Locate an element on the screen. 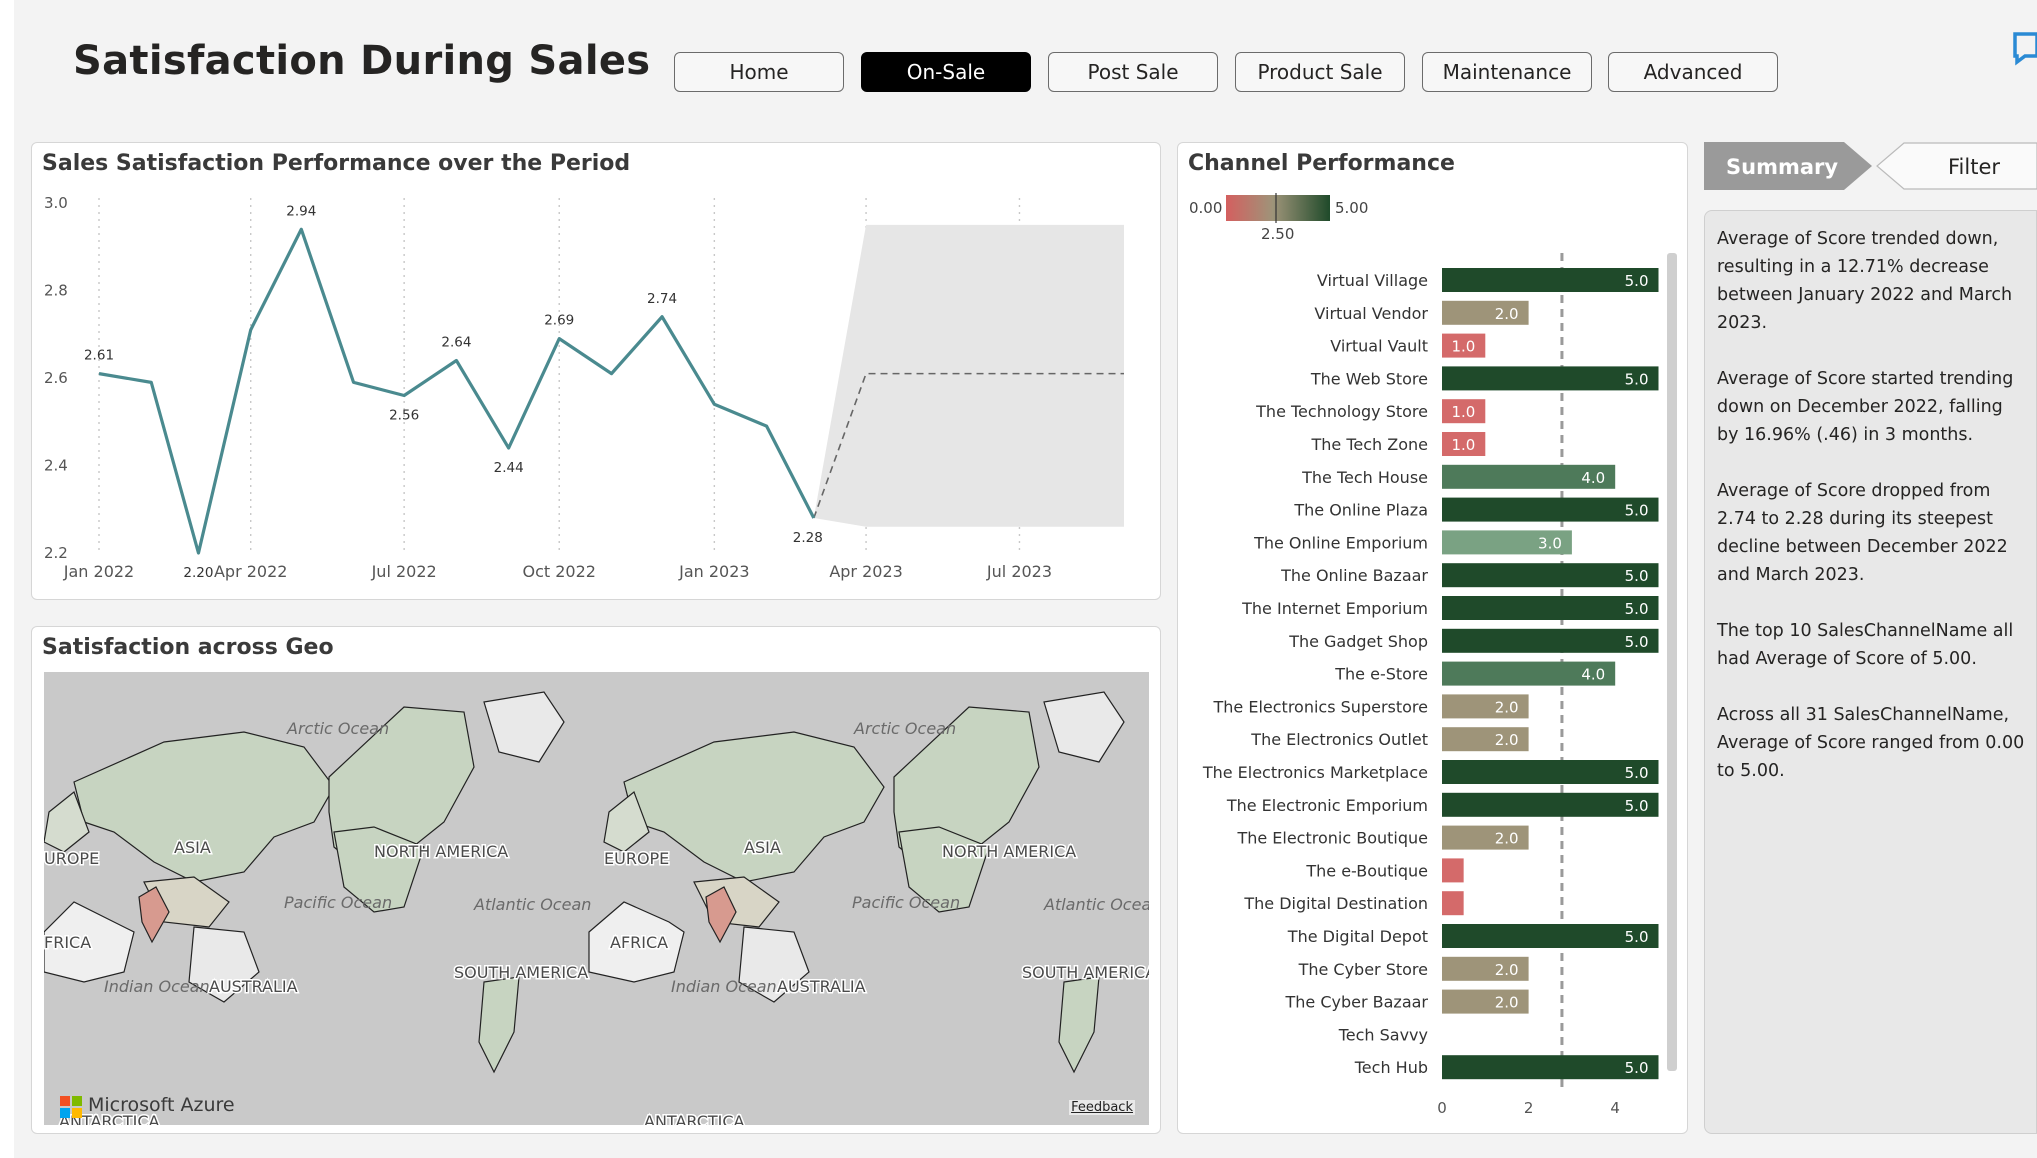 Image resolution: width=2037 pixels, height=1158 pixels. map-brand: Microsoft Azure is located at coordinates (161, 1105).